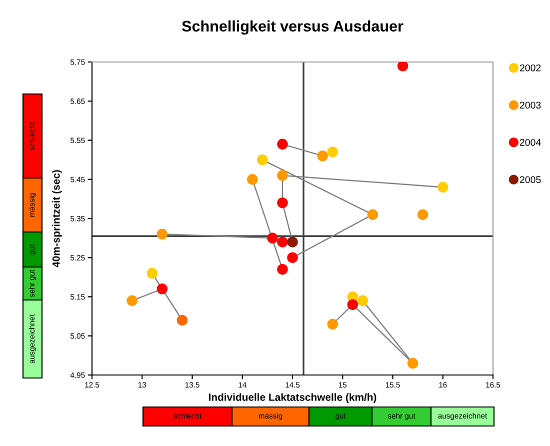  I want to click on x-axis-title: Individuelle Laktatschwelle (km/h), so click(292, 398).